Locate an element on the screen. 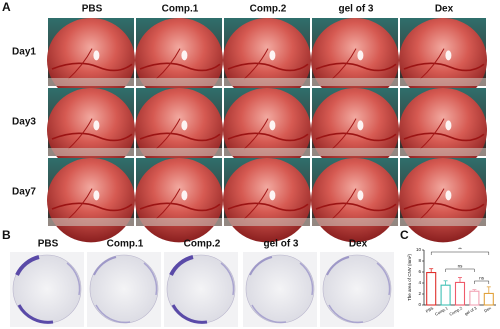 This screenshot has height=329, width=500. x-tick-label: Comp.2 is located at coordinates (455, 311).